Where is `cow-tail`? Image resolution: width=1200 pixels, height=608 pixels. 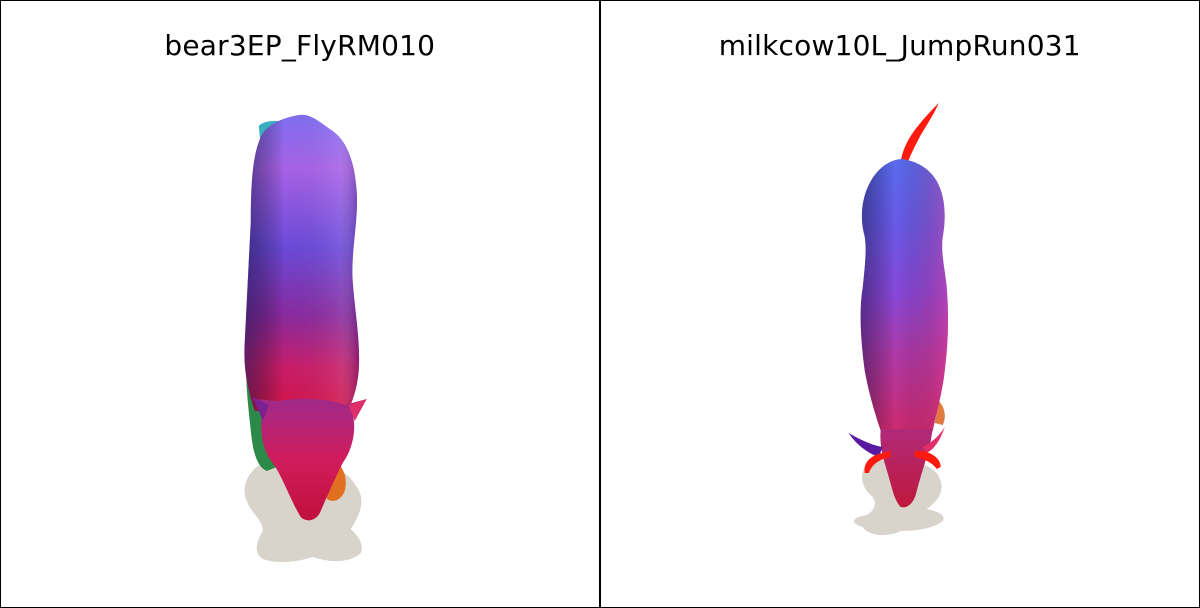 cow-tail is located at coordinates (919, 135).